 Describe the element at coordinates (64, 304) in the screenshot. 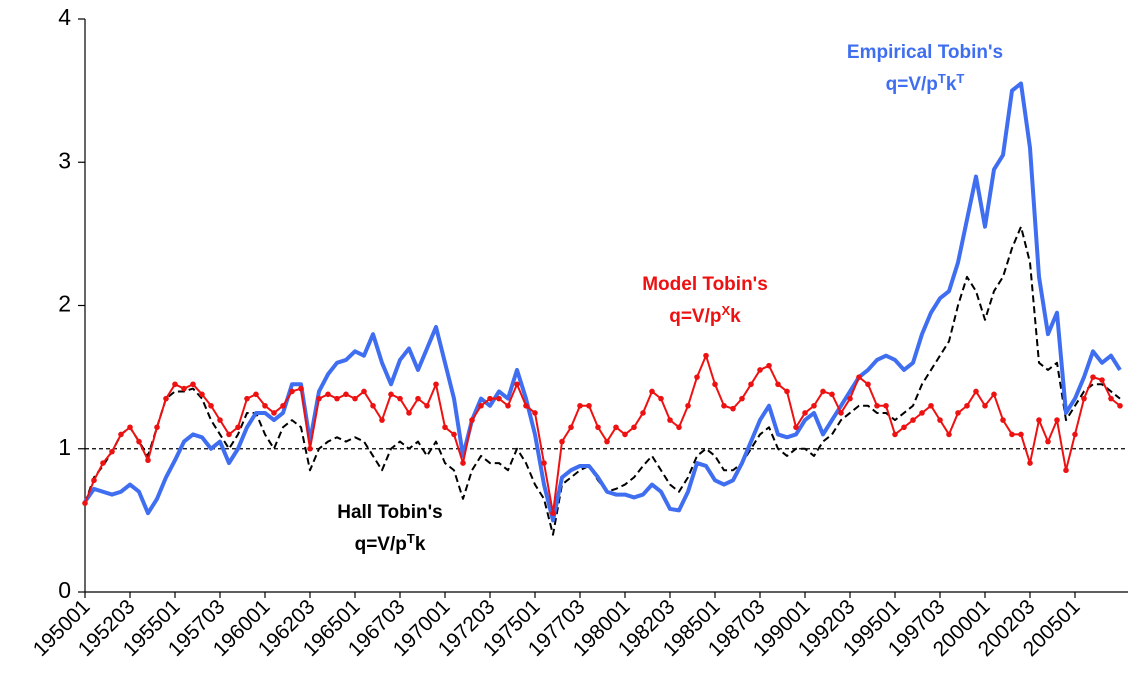

I see `y-tick-label: 2` at that location.